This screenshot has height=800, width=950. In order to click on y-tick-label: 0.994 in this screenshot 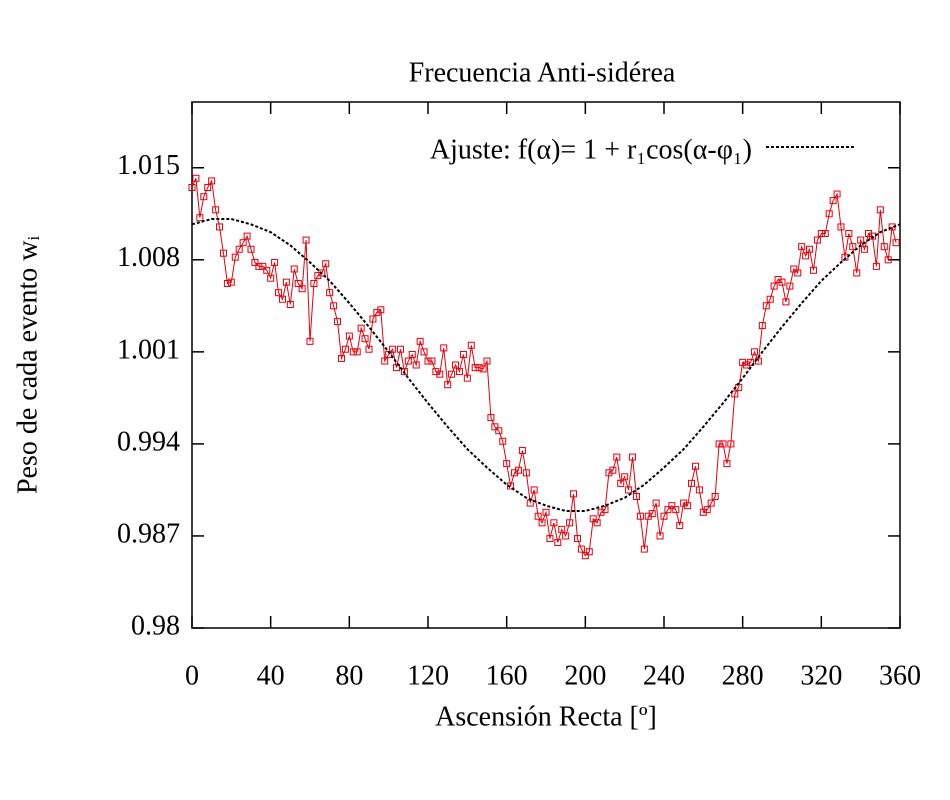, I will do `click(148, 441)`.